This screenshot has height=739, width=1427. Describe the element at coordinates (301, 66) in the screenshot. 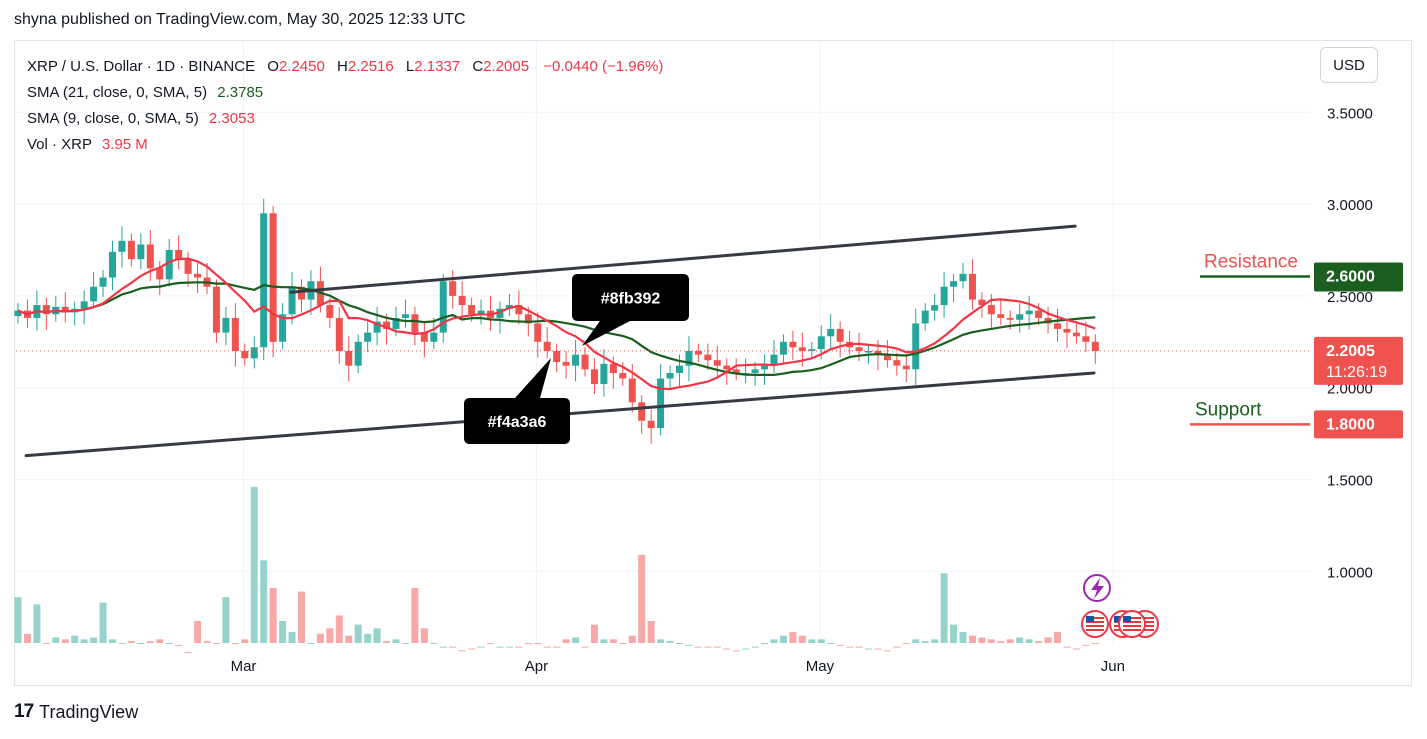

I see `open-value: 2.2450` at that location.